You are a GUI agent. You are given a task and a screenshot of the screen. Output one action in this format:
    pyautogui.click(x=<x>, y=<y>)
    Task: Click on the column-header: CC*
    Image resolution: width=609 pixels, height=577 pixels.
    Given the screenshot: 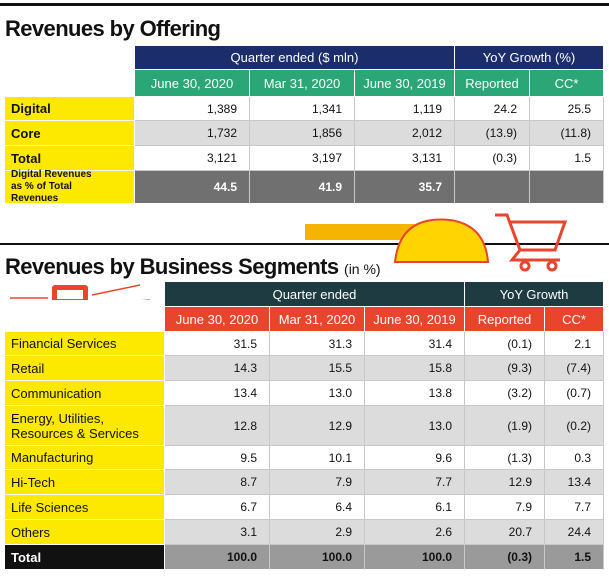 What is the action you would take?
    pyautogui.click(x=567, y=83)
    